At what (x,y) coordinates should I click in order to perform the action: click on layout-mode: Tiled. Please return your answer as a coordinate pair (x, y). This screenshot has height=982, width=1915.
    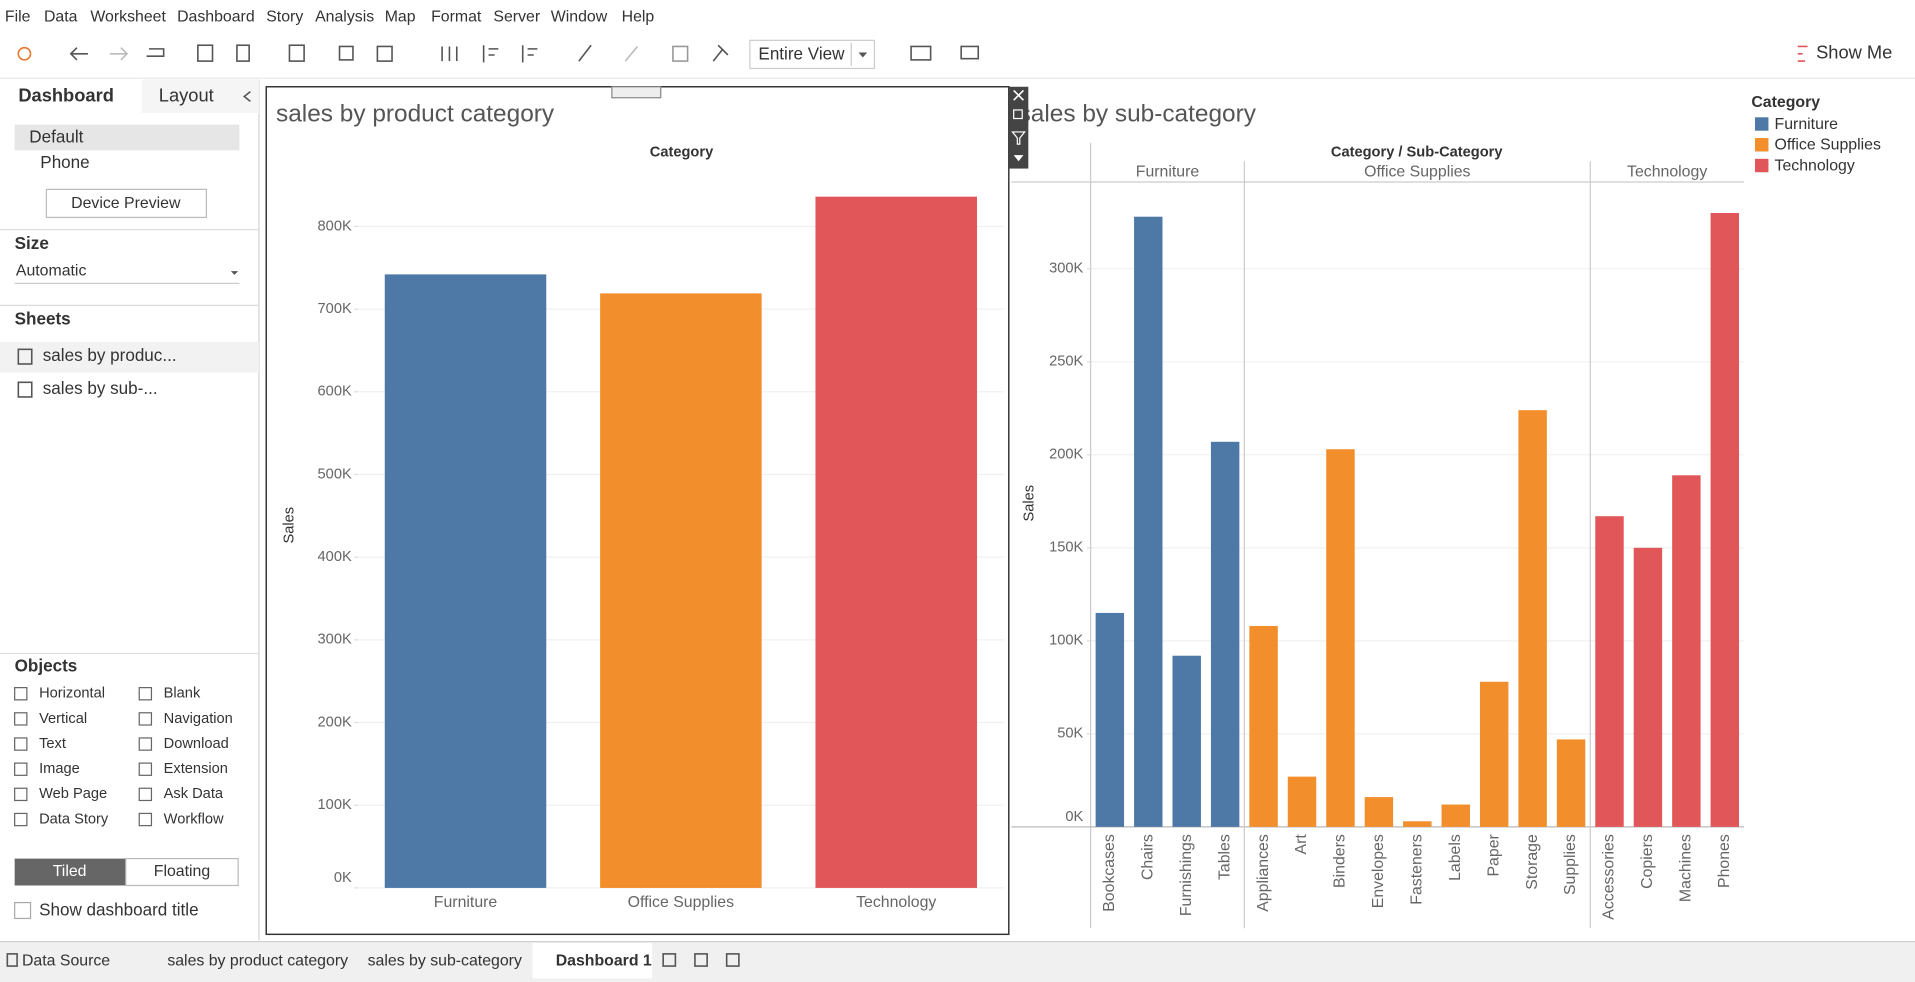
    Looking at the image, I should click on (70, 871).